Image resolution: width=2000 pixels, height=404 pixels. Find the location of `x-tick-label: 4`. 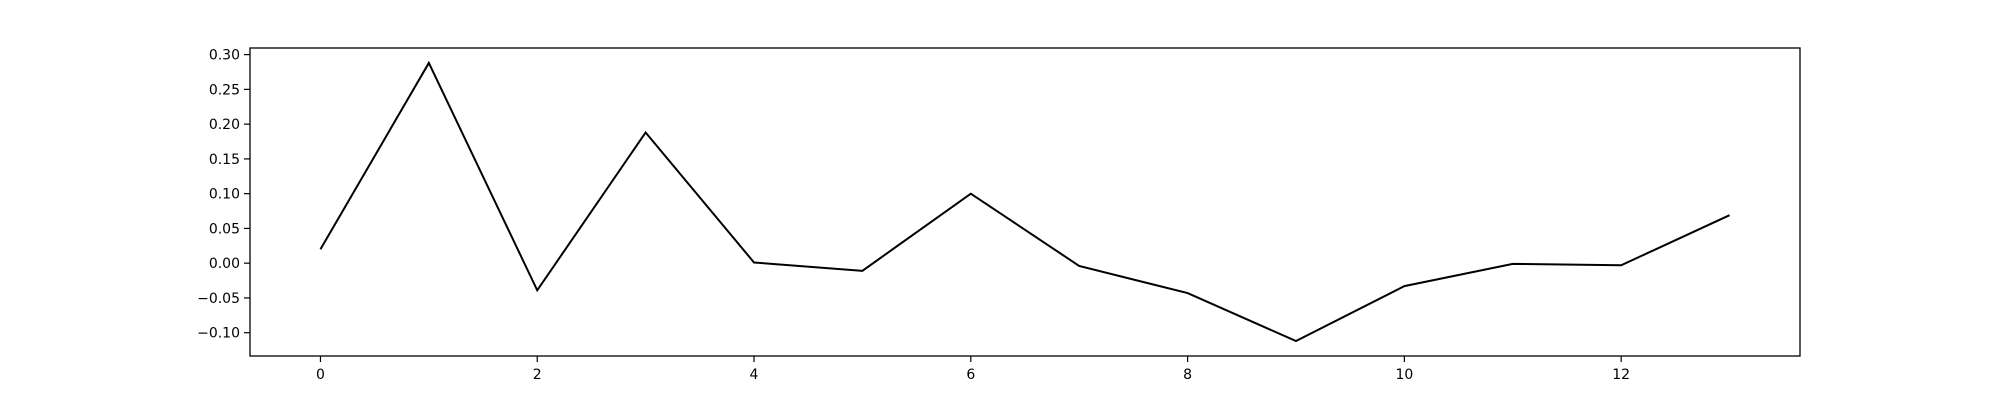

x-tick-label: 4 is located at coordinates (754, 375).